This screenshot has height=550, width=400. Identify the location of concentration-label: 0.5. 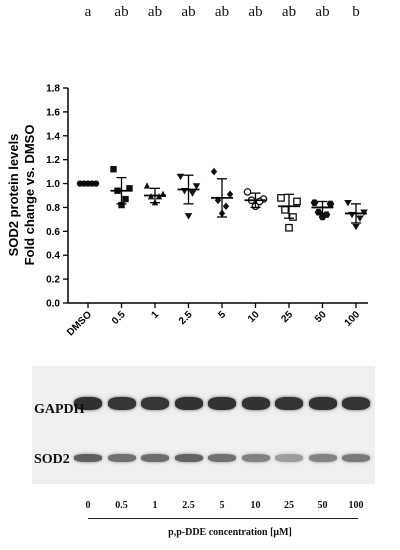
(121, 505).